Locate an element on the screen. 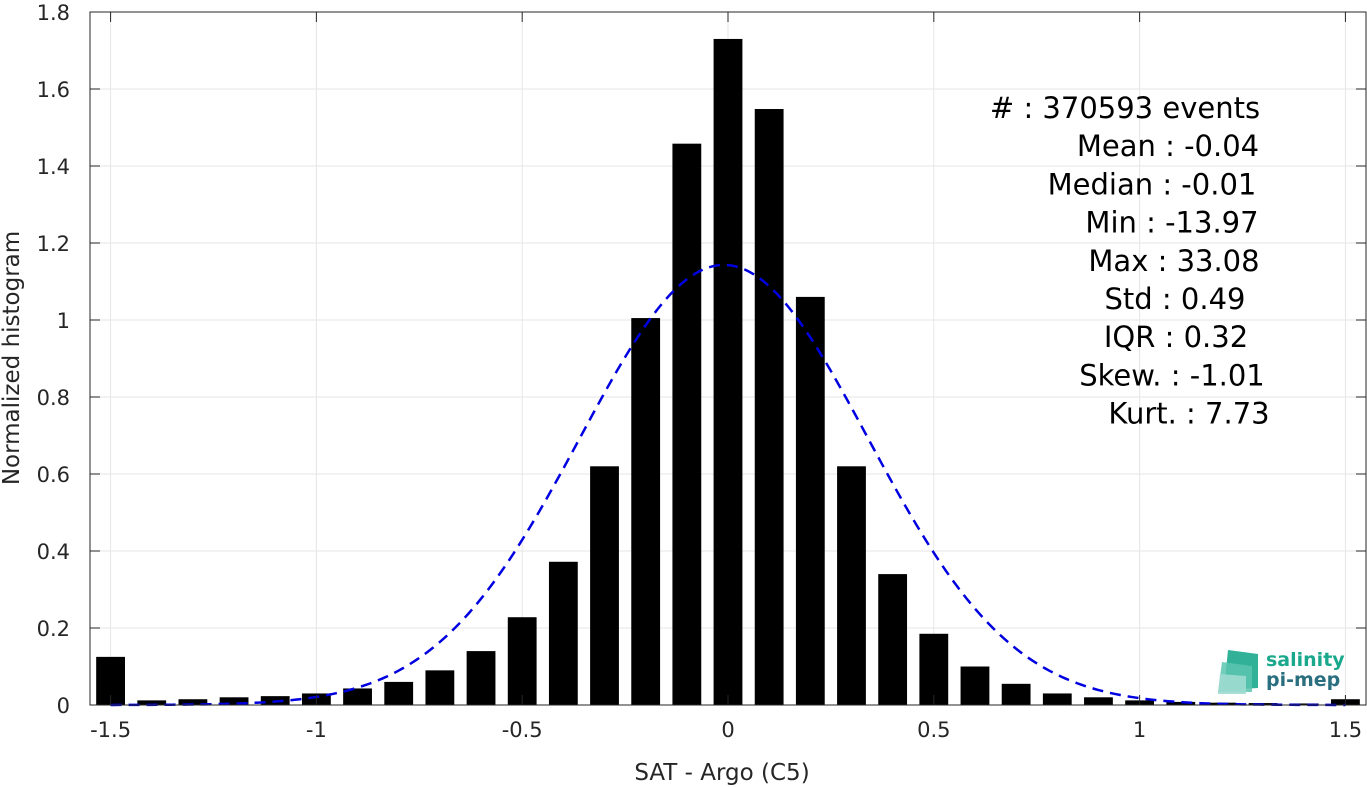 Image resolution: width=1367 pixels, height=787 pixels. y-tick-label: 1.2 is located at coordinates (53, 244).